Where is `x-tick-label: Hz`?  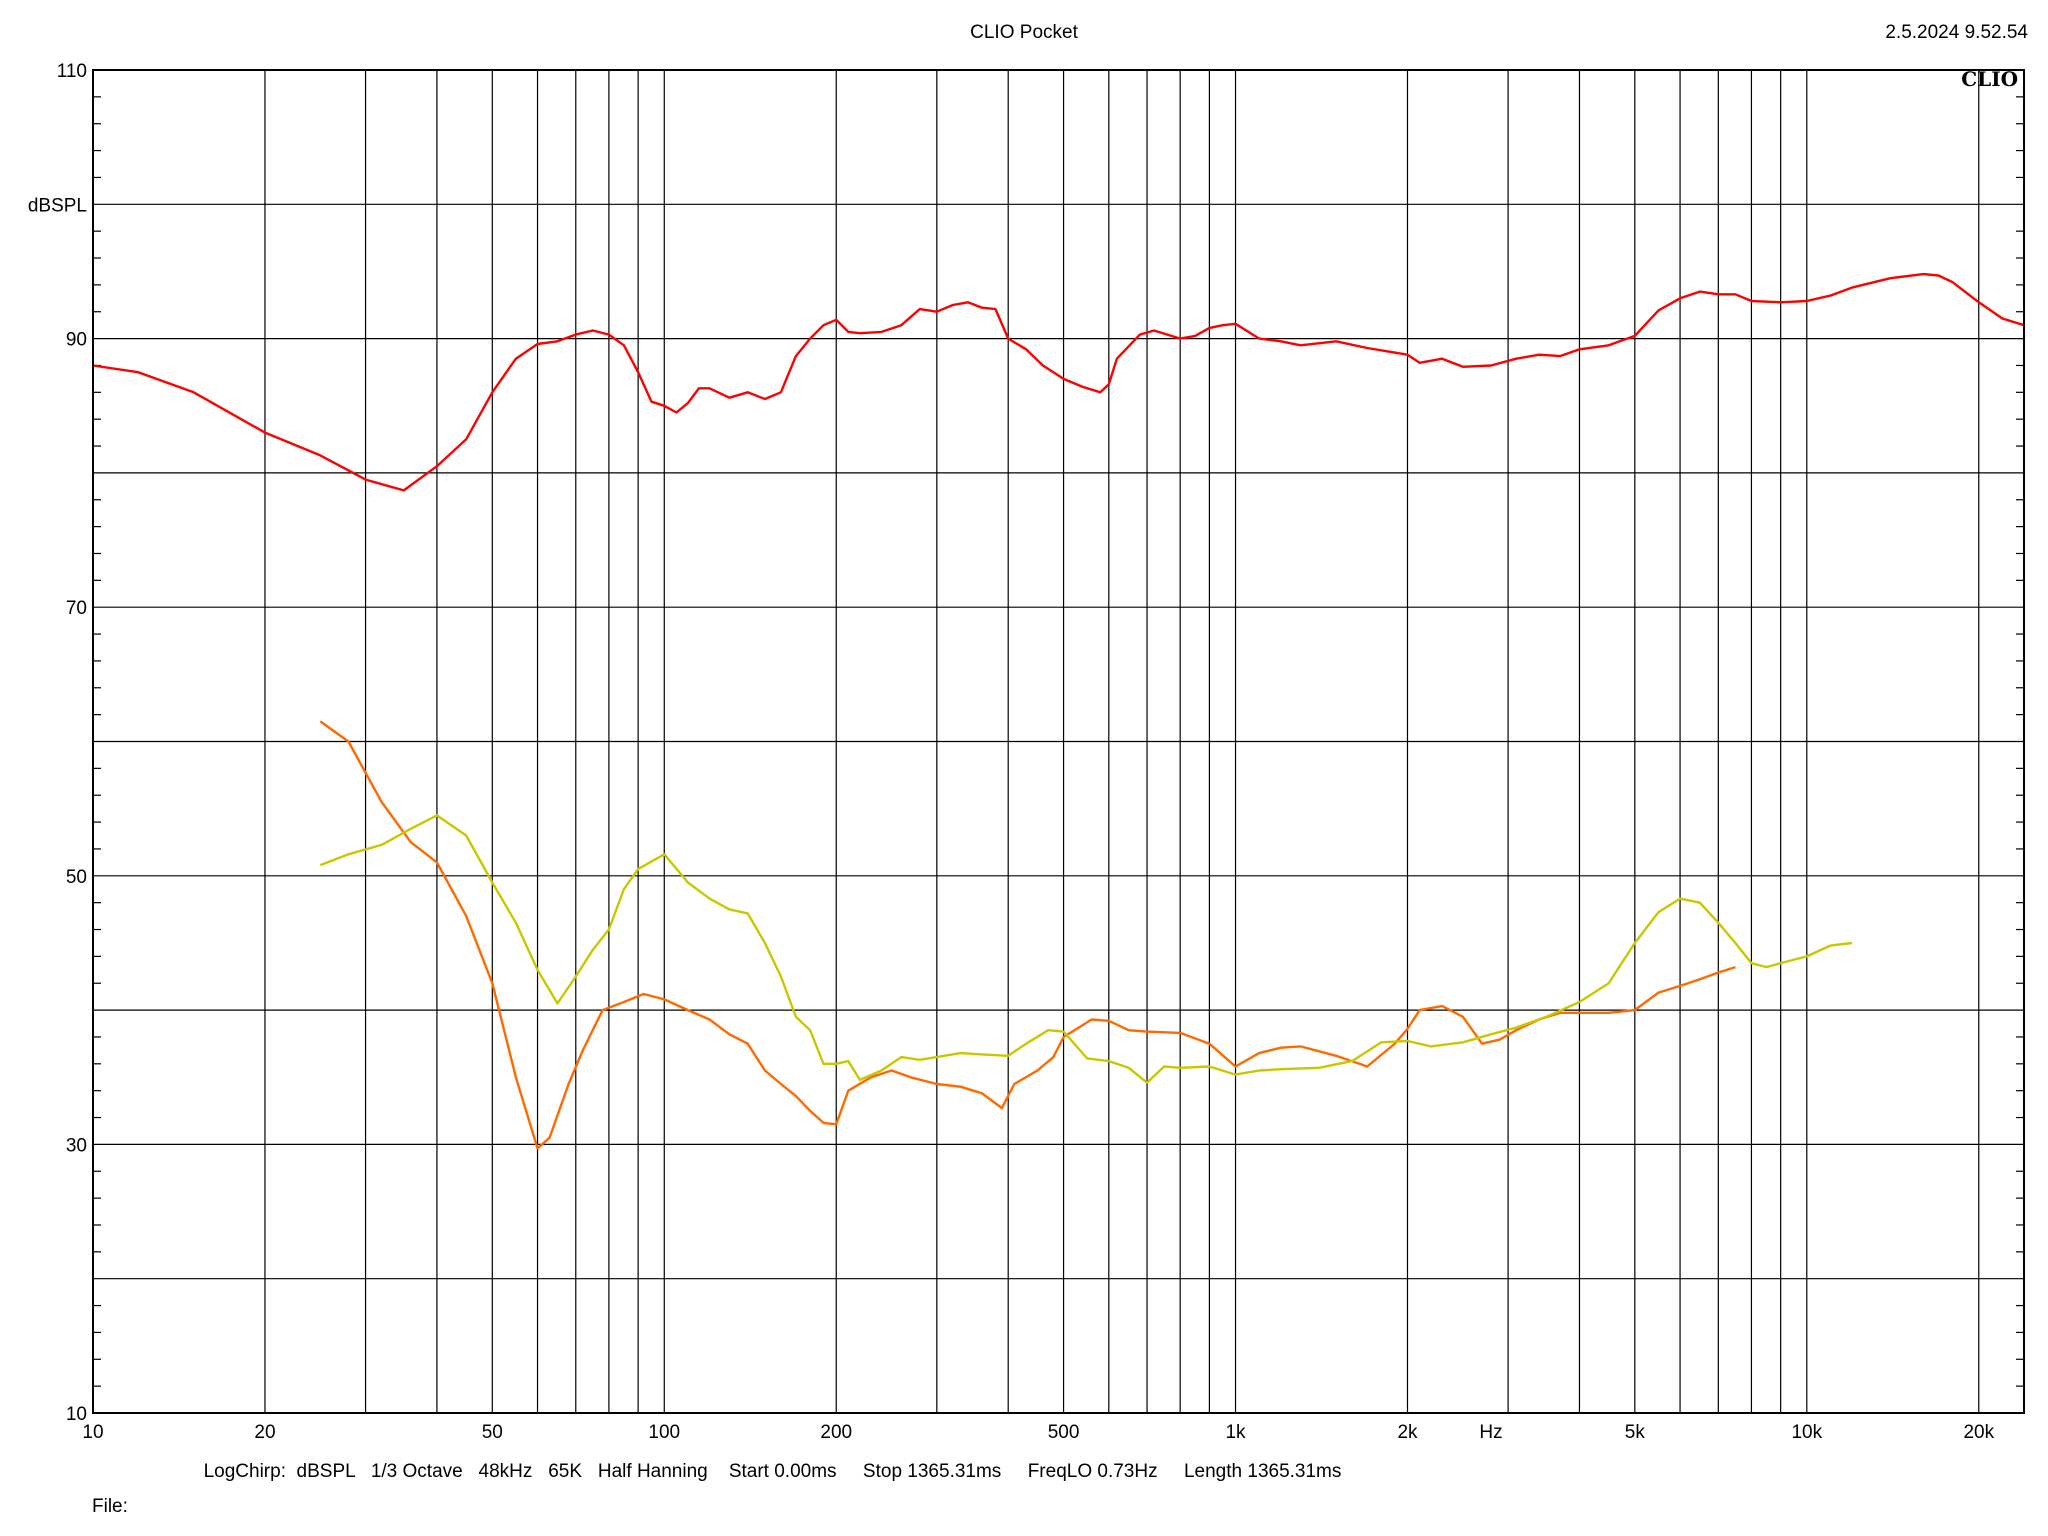
x-tick-label: Hz is located at coordinates (1490, 1432).